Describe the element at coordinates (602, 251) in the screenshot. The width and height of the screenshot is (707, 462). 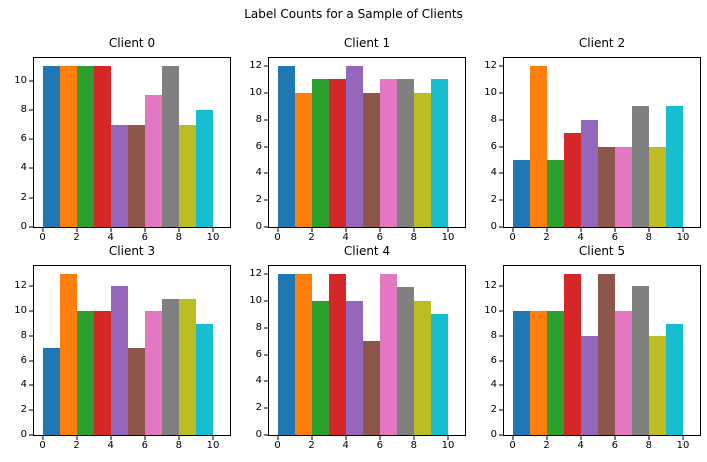
I see `plot-title-client-5: Client 5` at that location.